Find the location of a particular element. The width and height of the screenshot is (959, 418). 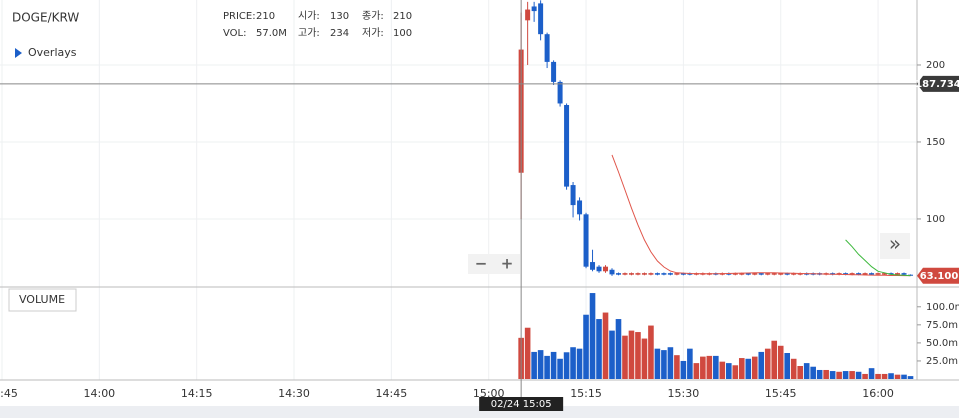

scroll-button-bg is located at coordinates (895, 246).